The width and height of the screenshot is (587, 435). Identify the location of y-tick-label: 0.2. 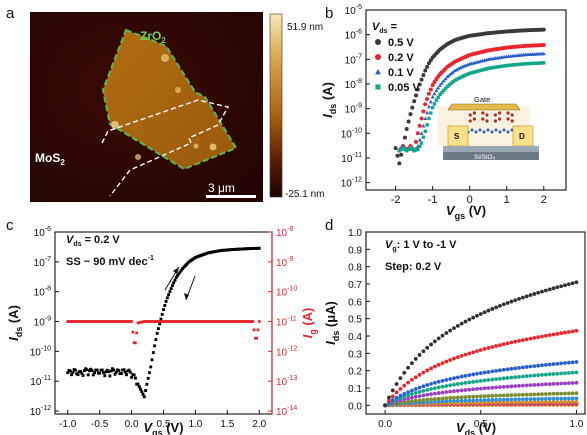
(355, 372).